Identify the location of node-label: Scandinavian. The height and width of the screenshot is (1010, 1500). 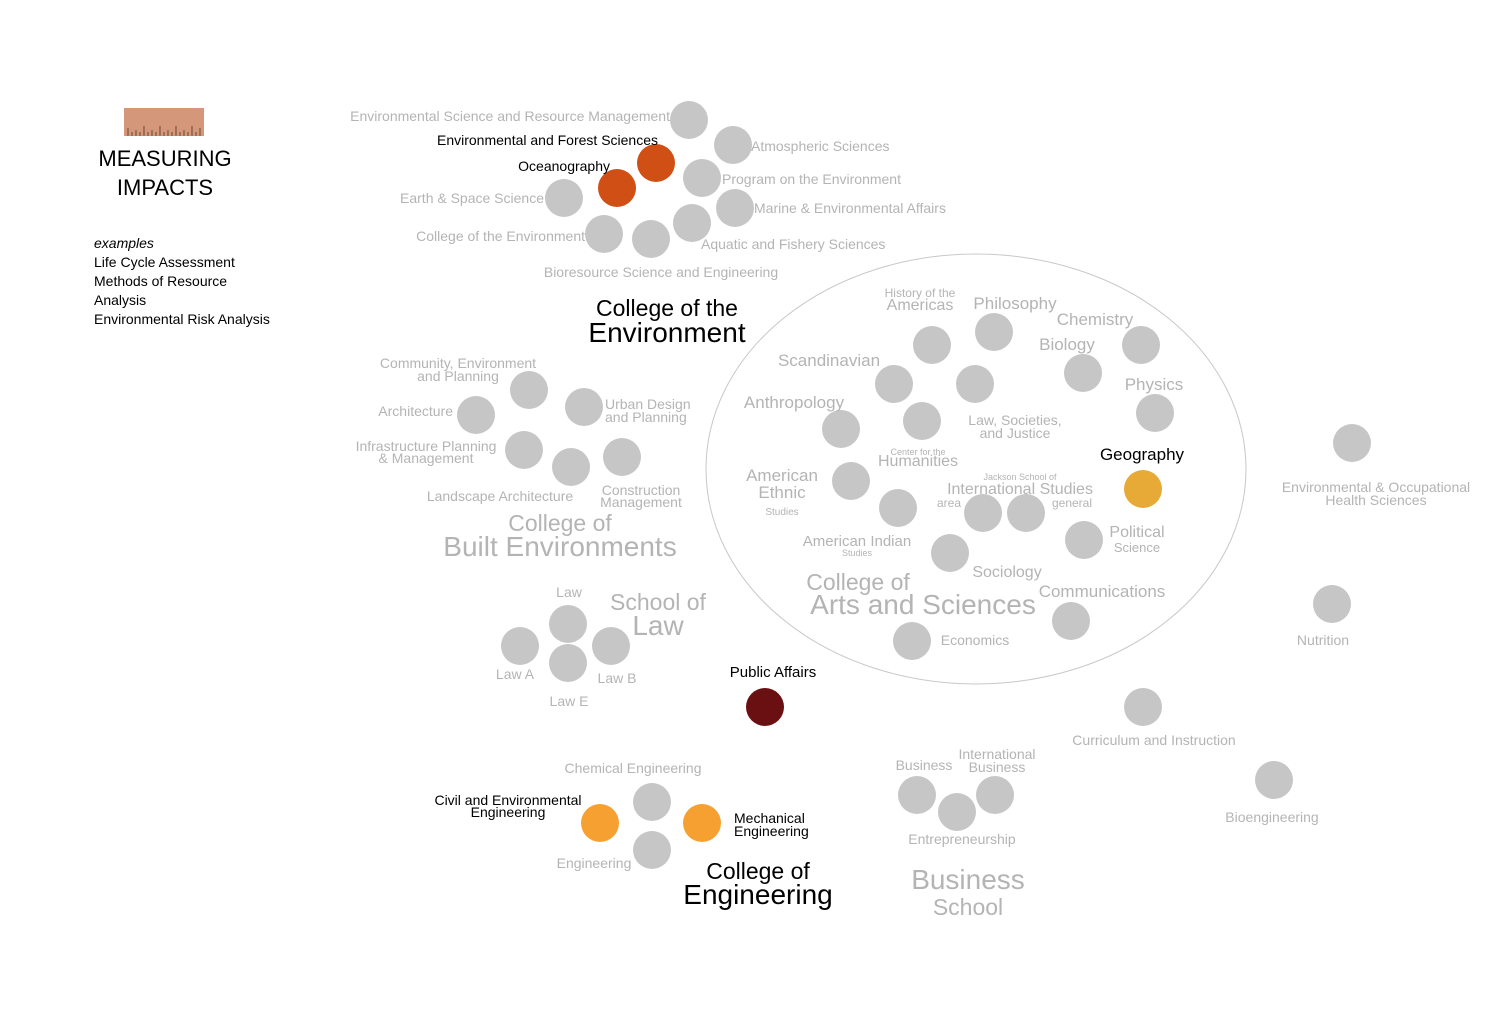
(829, 360).